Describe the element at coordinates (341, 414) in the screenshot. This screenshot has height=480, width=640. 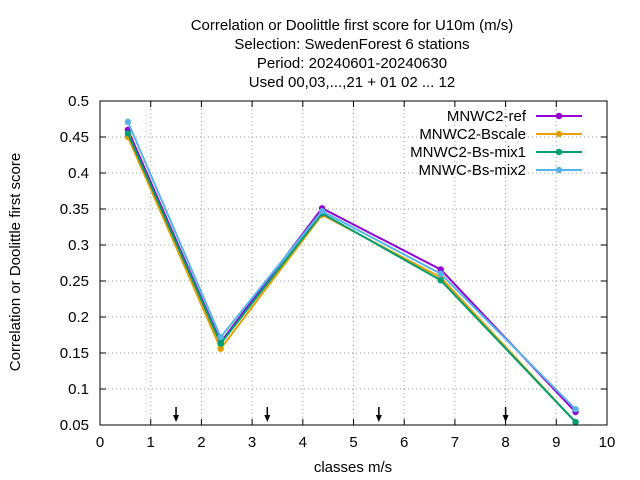
I see `class-boundary-arrows` at that location.